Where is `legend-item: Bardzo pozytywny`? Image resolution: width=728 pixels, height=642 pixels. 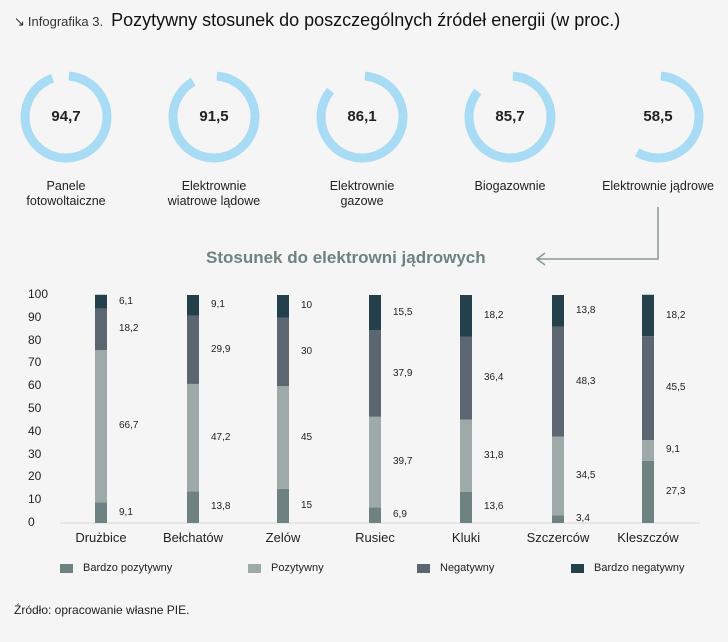
legend-item: Bardzo pozytywny is located at coordinates (116, 568).